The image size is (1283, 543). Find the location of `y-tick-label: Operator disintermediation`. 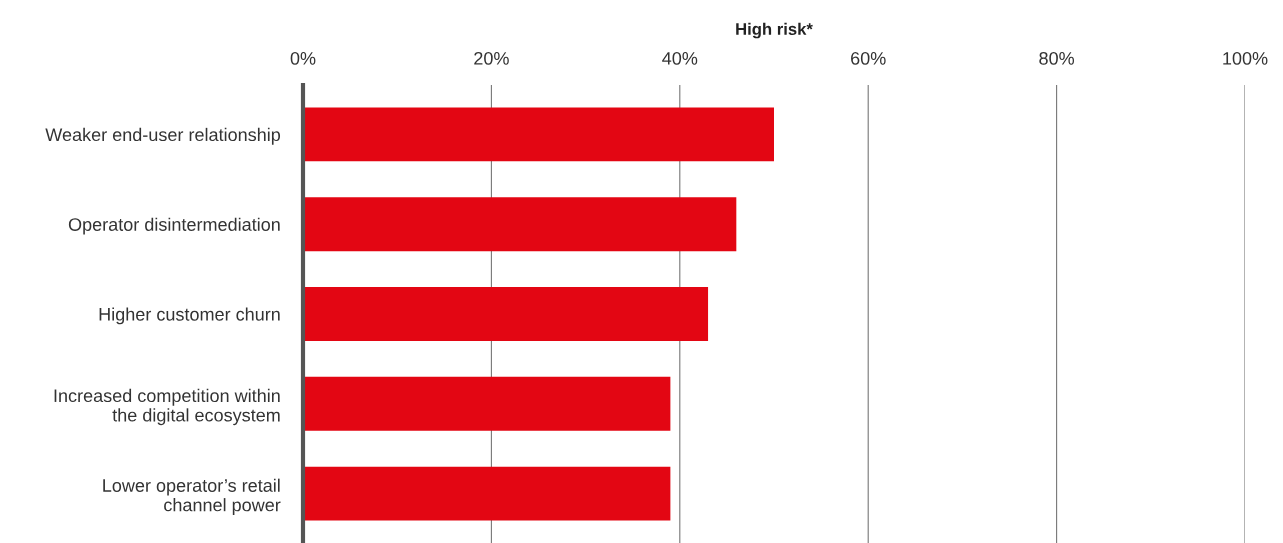

y-tick-label: Operator disintermediation is located at coordinates (174, 226).